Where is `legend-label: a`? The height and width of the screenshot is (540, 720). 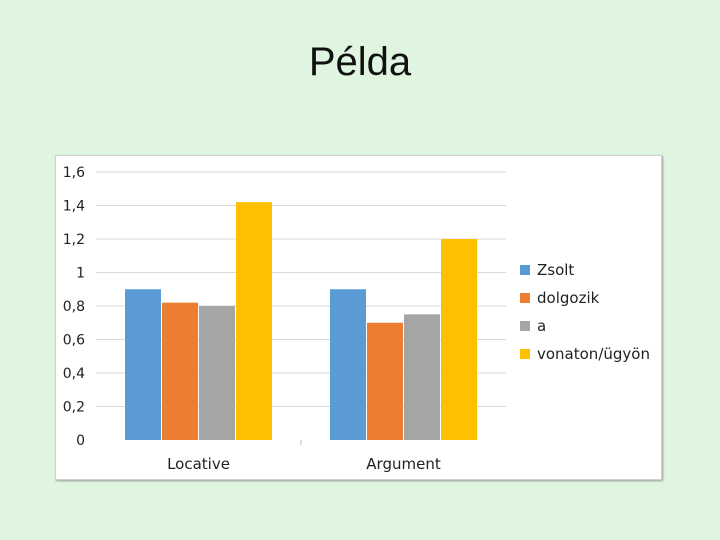
legend-label: a is located at coordinates (541, 326).